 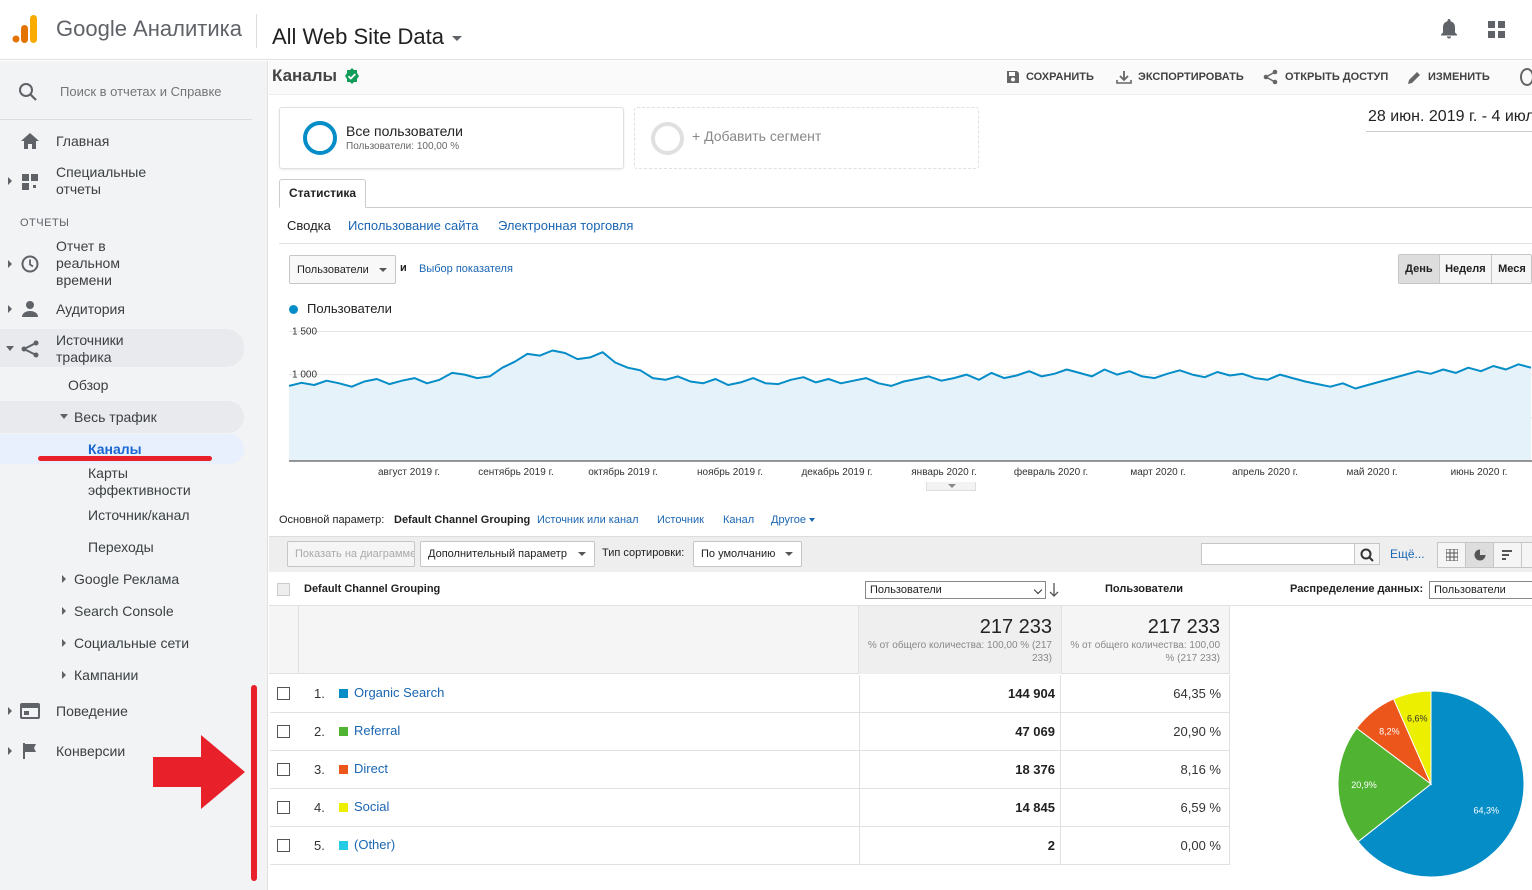 I want to click on granularity-day: День, so click(x=1419, y=269).